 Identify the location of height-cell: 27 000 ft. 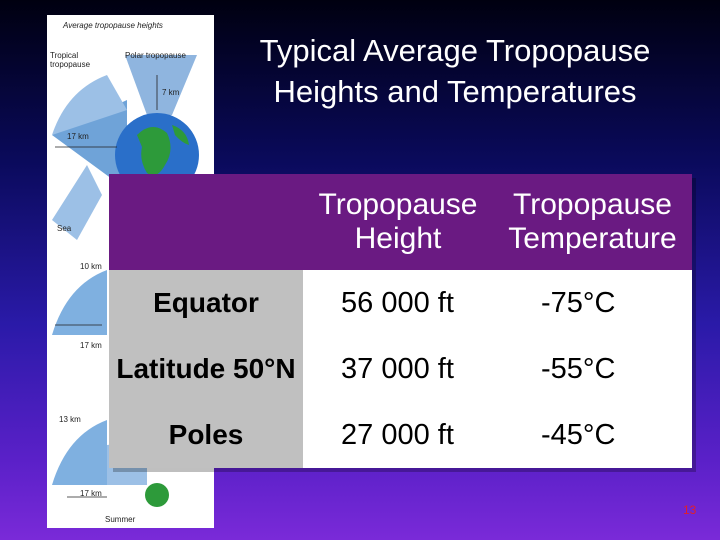
(397, 434).